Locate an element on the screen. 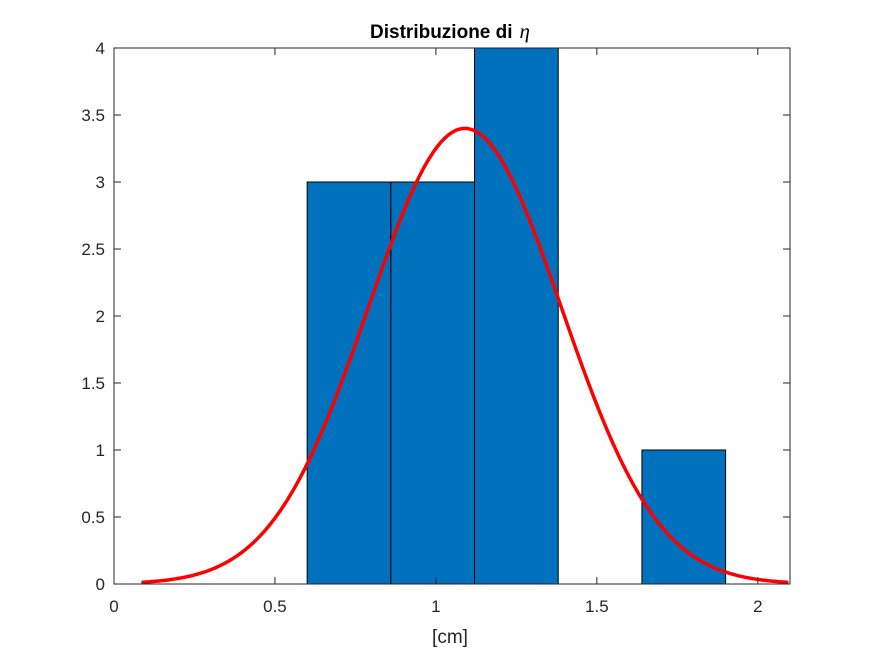 This screenshot has width=875, height=656. x-tick-label-0: 0 is located at coordinates (113, 606).